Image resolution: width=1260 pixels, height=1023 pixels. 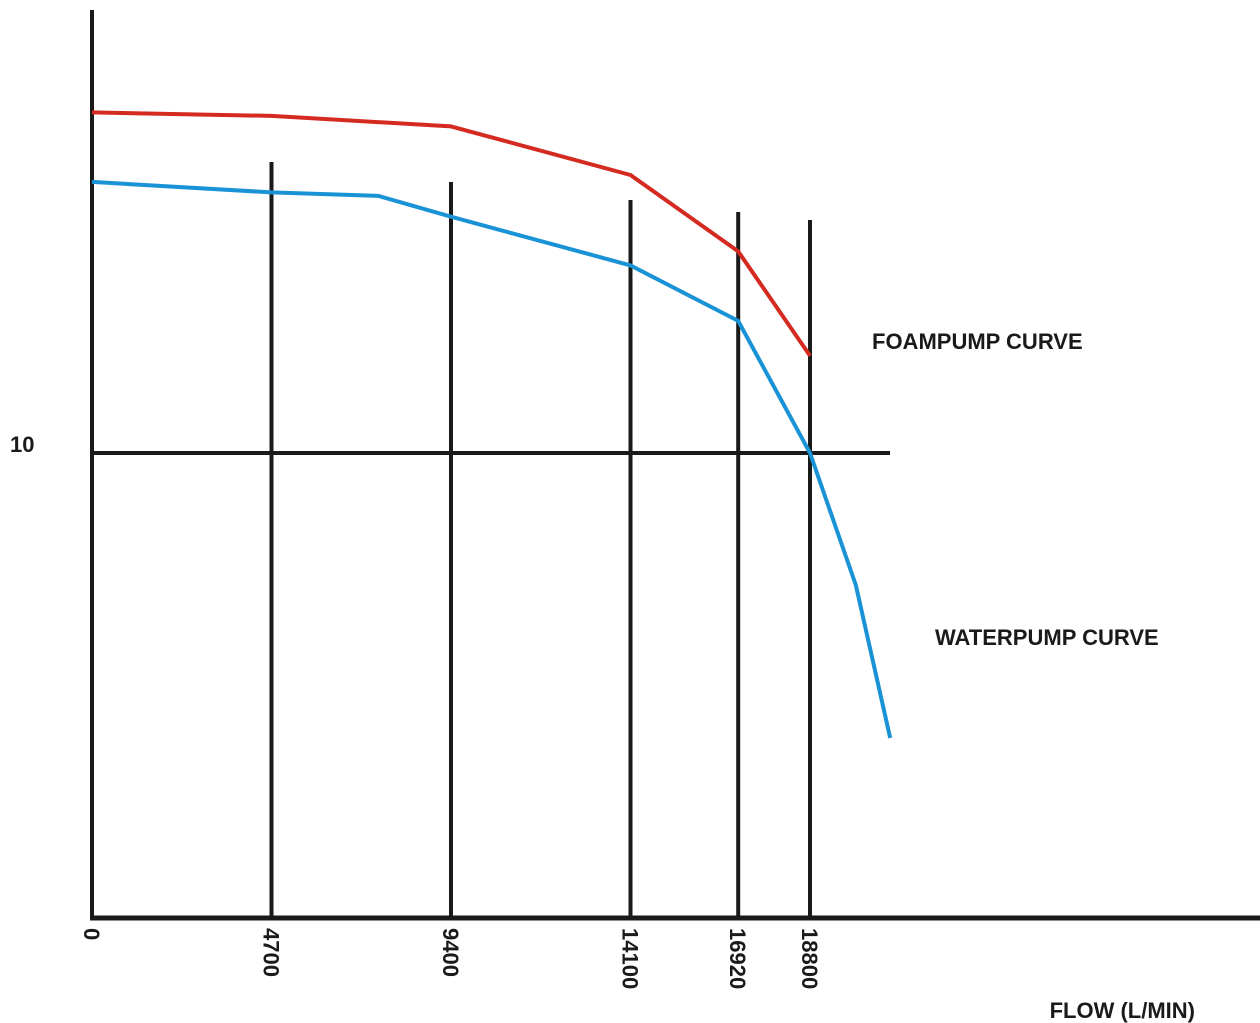 What do you see at coordinates (1122, 1010) in the screenshot?
I see `x-axis-label: FLOW (L/MIN)` at bounding box center [1122, 1010].